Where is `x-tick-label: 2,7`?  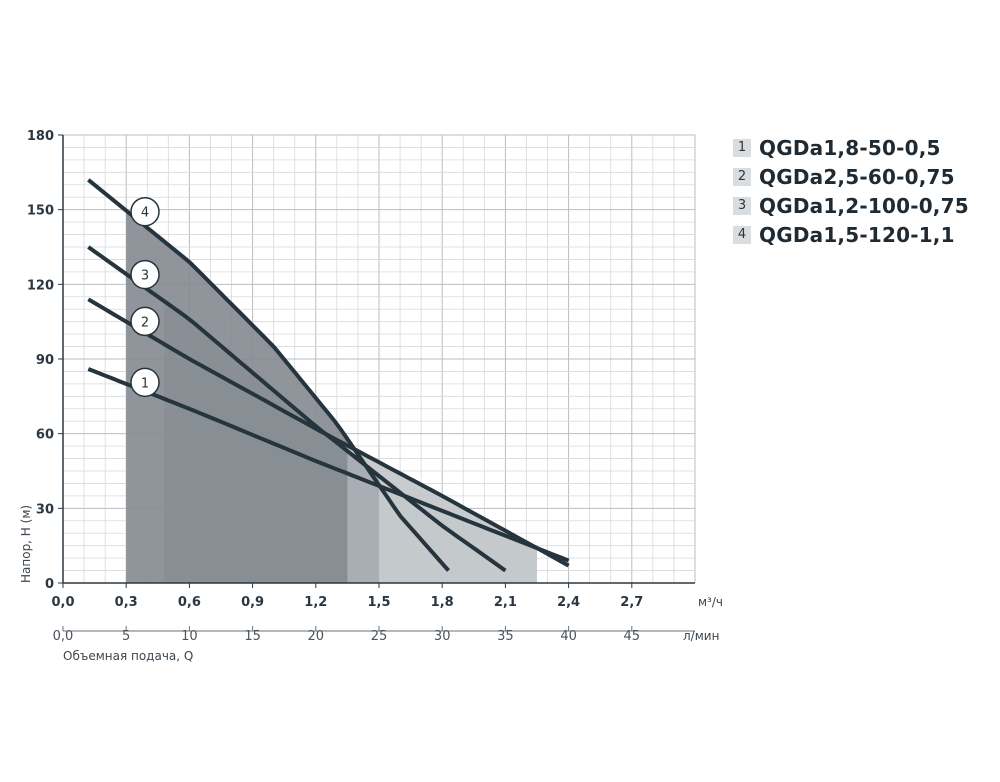
x-tick-label: 2,7 is located at coordinates (631, 602).